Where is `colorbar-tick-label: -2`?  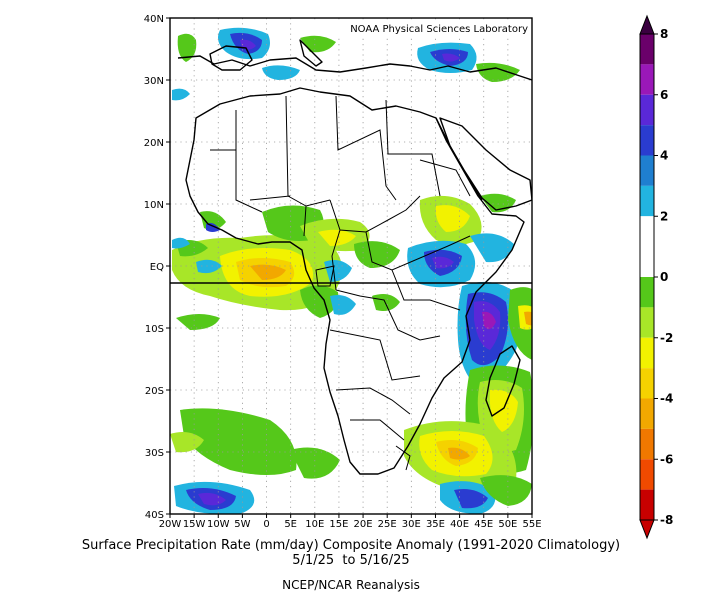
colorbar-tick-label: -2 is located at coordinates (666, 338).